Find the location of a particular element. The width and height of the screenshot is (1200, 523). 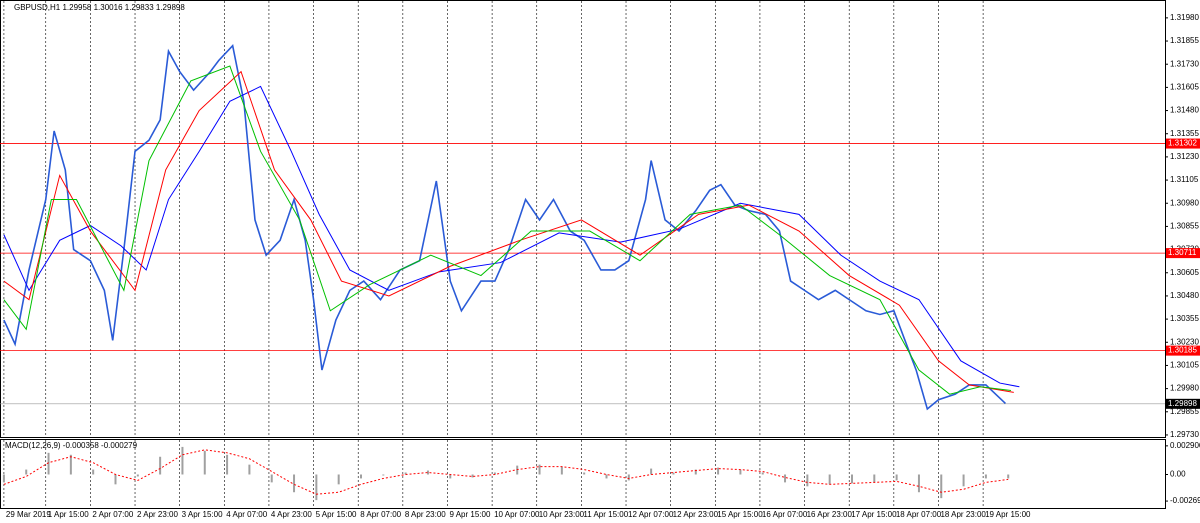

x-tick-label: 9 Apr 15:00 is located at coordinates (469, 514).